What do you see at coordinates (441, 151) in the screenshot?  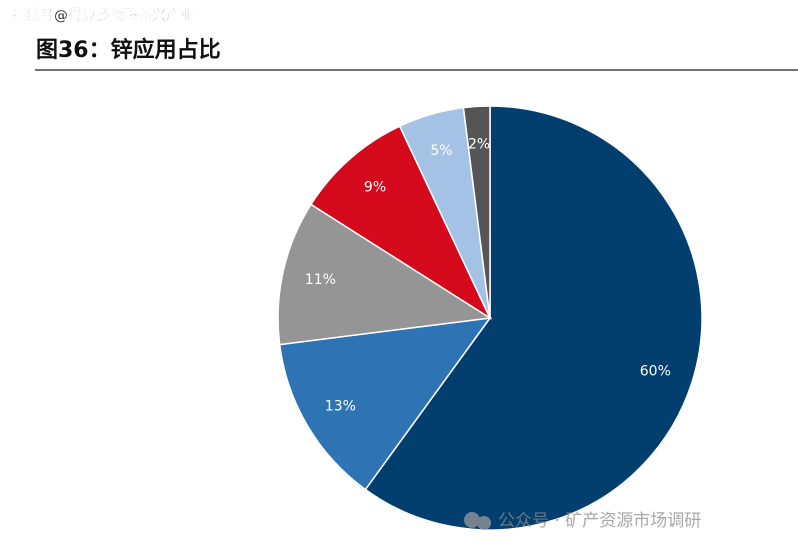 I see `data-label: 5%` at bounding box center [441, 151].